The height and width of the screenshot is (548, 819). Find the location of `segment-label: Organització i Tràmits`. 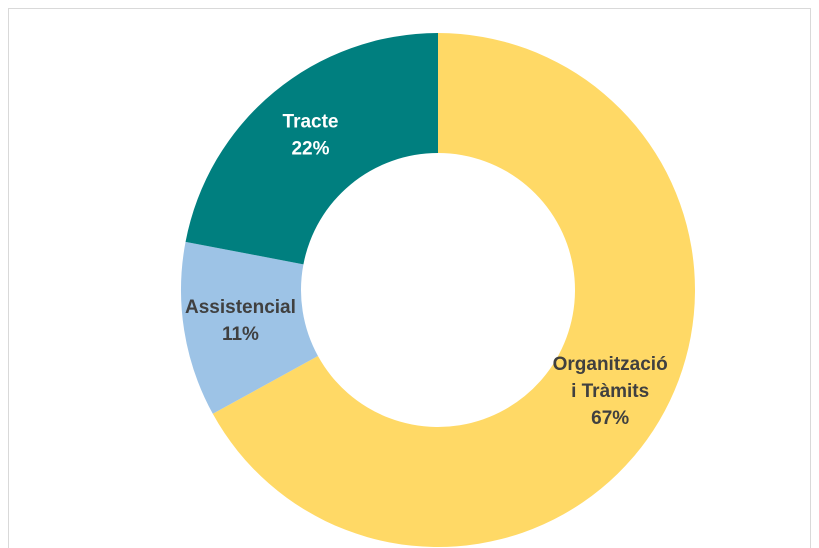

segment-label: Organització i Tràmits is located at coordinates (610, 378).